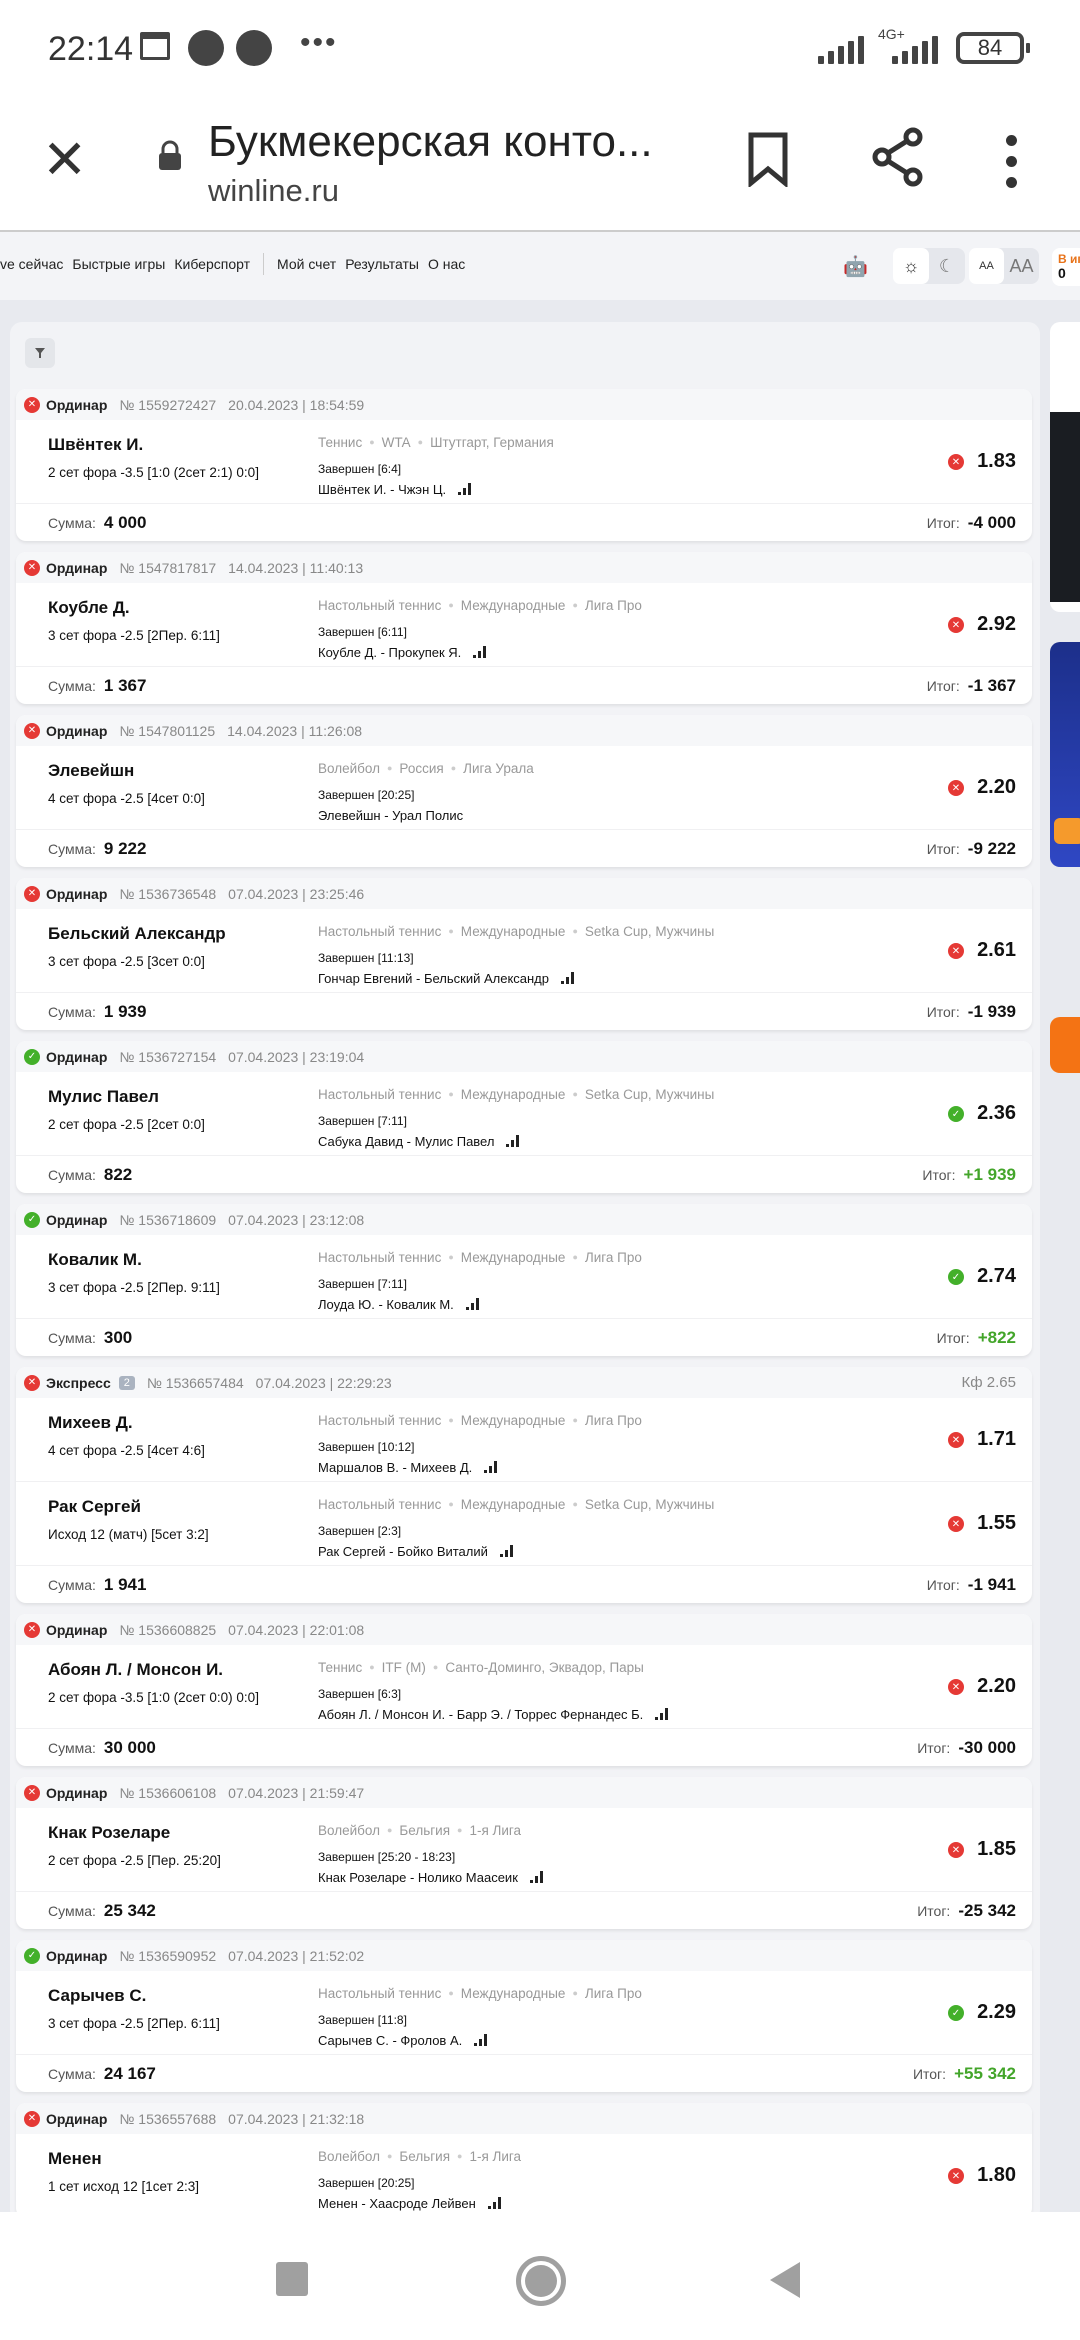 This screenshot has height=2340, width=1080. What do you see at coordinates (1065, 507) in the screenshot?
I see `video-preview` at bounding box center [1065, 507].